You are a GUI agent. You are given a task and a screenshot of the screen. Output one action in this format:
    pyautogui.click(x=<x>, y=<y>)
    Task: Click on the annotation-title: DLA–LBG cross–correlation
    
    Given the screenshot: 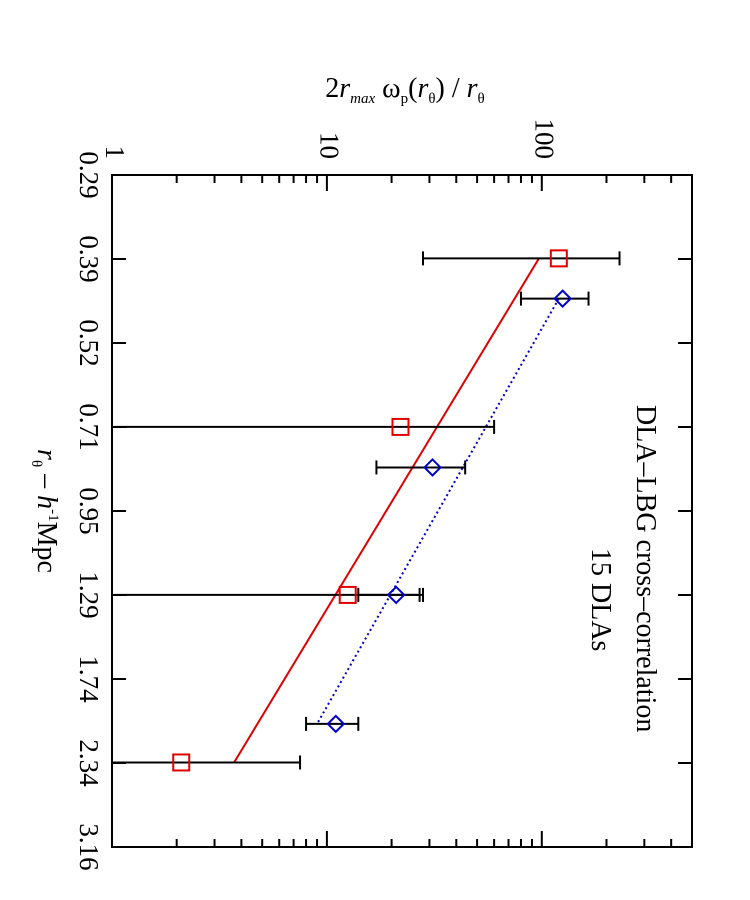 What is the action you would take?
    pyautogui.click(x=645, y=568)
    